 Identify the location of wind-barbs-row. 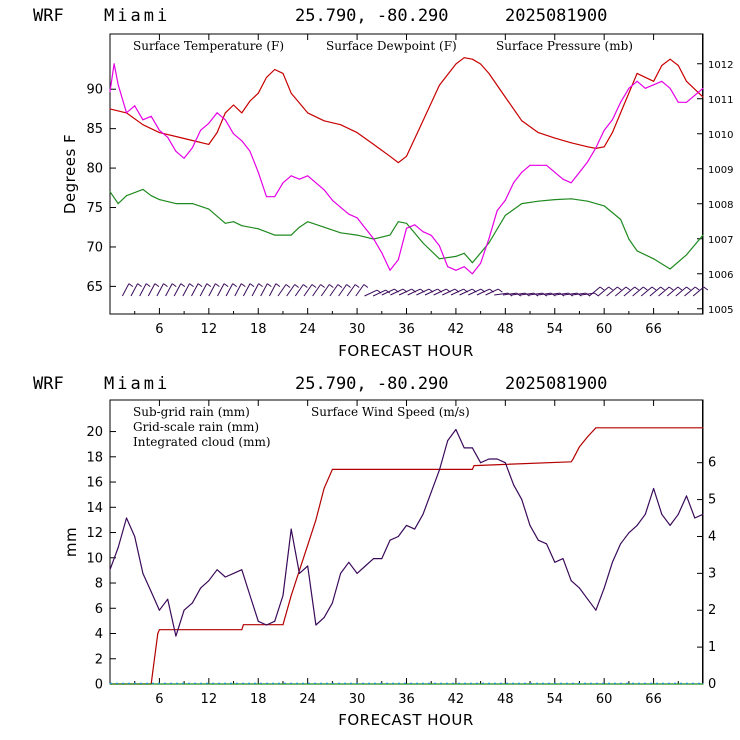
(415, 290).